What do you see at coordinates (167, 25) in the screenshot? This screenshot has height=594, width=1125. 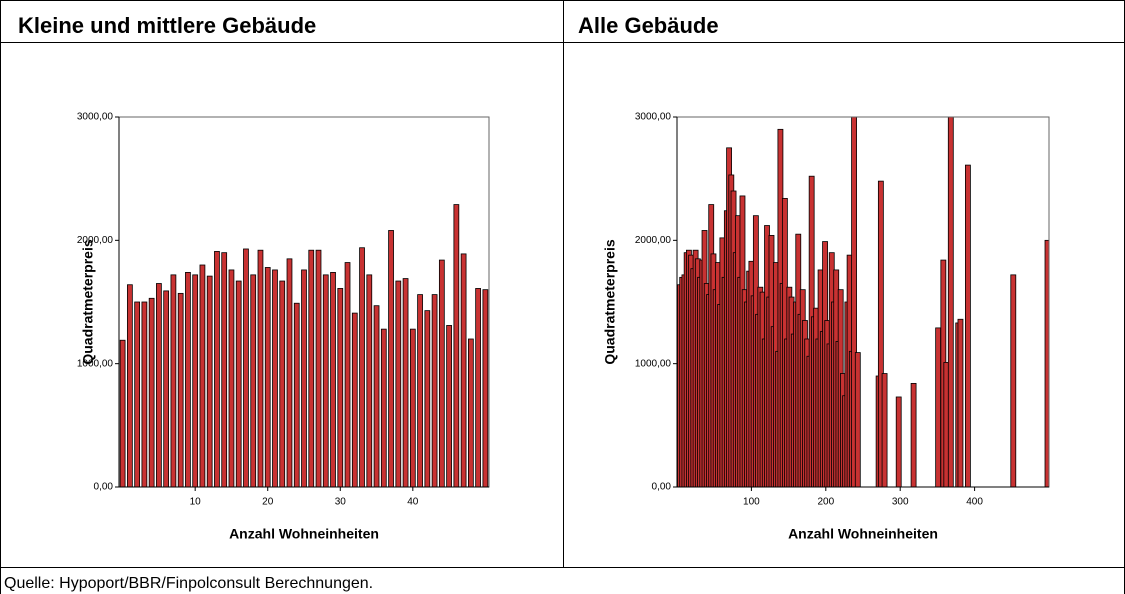 I see `panel-title: Kleine und mittlere Gebäude` at bounding box center [167, 25].